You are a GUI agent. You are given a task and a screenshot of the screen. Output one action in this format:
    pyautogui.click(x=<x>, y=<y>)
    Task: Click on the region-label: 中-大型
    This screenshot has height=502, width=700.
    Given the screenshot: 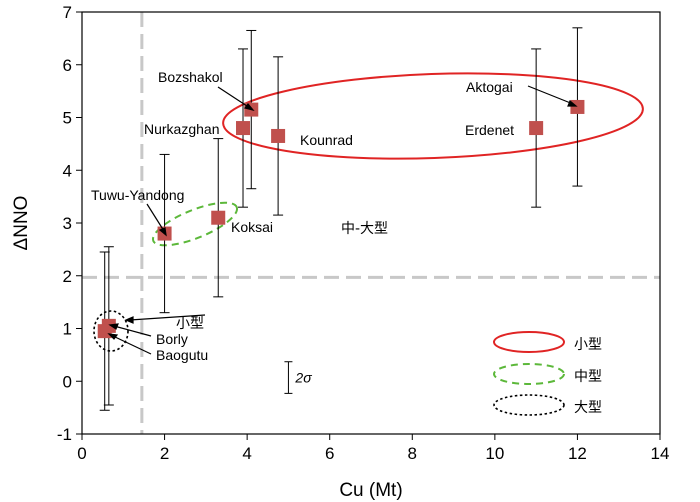 What is the action you would take?
    pyautogui.click(x=364, y=229)
    